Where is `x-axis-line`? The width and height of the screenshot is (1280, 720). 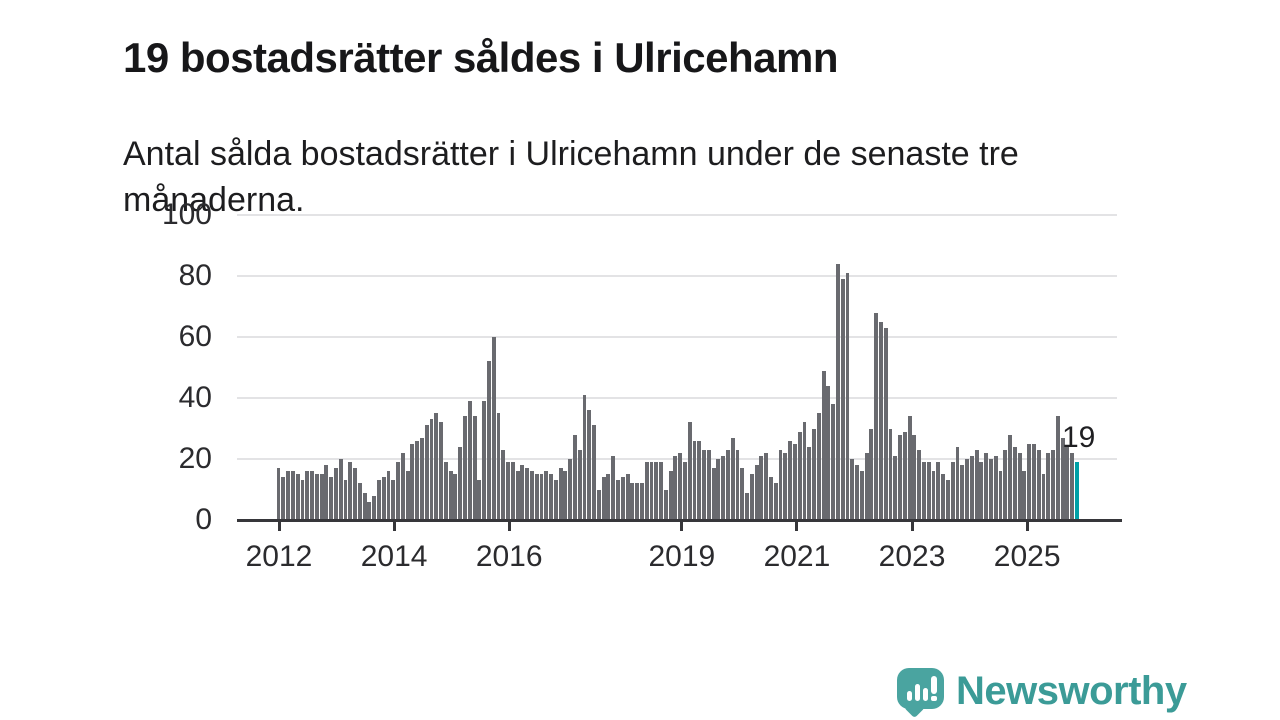 x-axis-line is located at coordinates (679, 520).